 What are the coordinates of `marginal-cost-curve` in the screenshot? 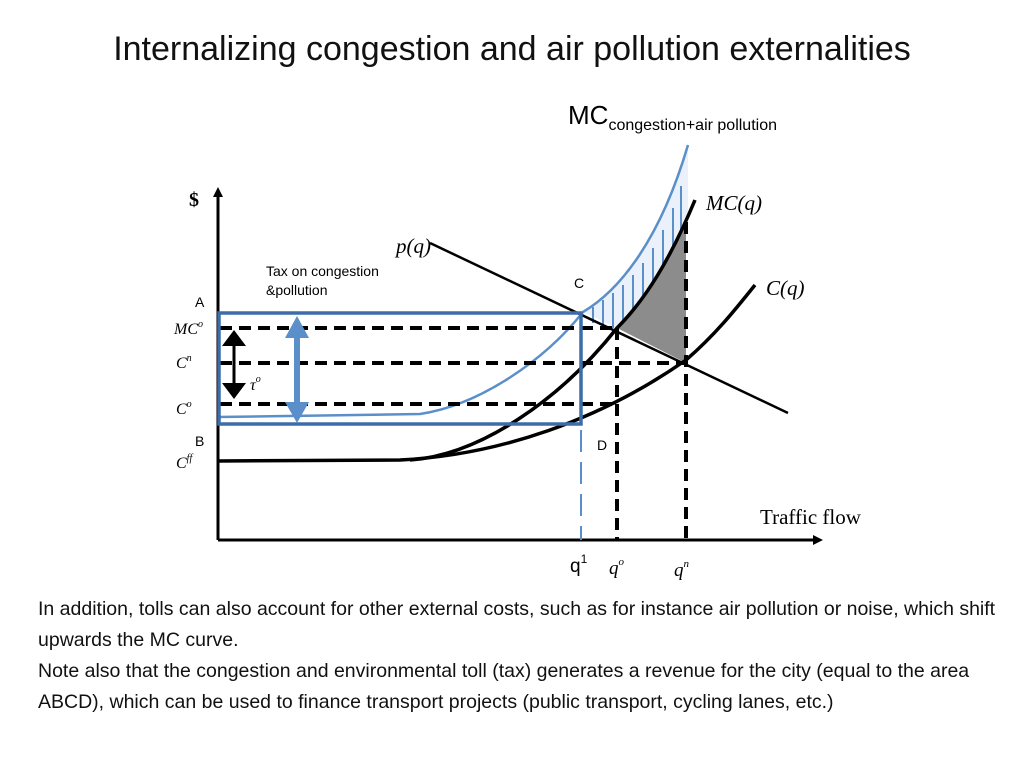 It's located at (553, 330).